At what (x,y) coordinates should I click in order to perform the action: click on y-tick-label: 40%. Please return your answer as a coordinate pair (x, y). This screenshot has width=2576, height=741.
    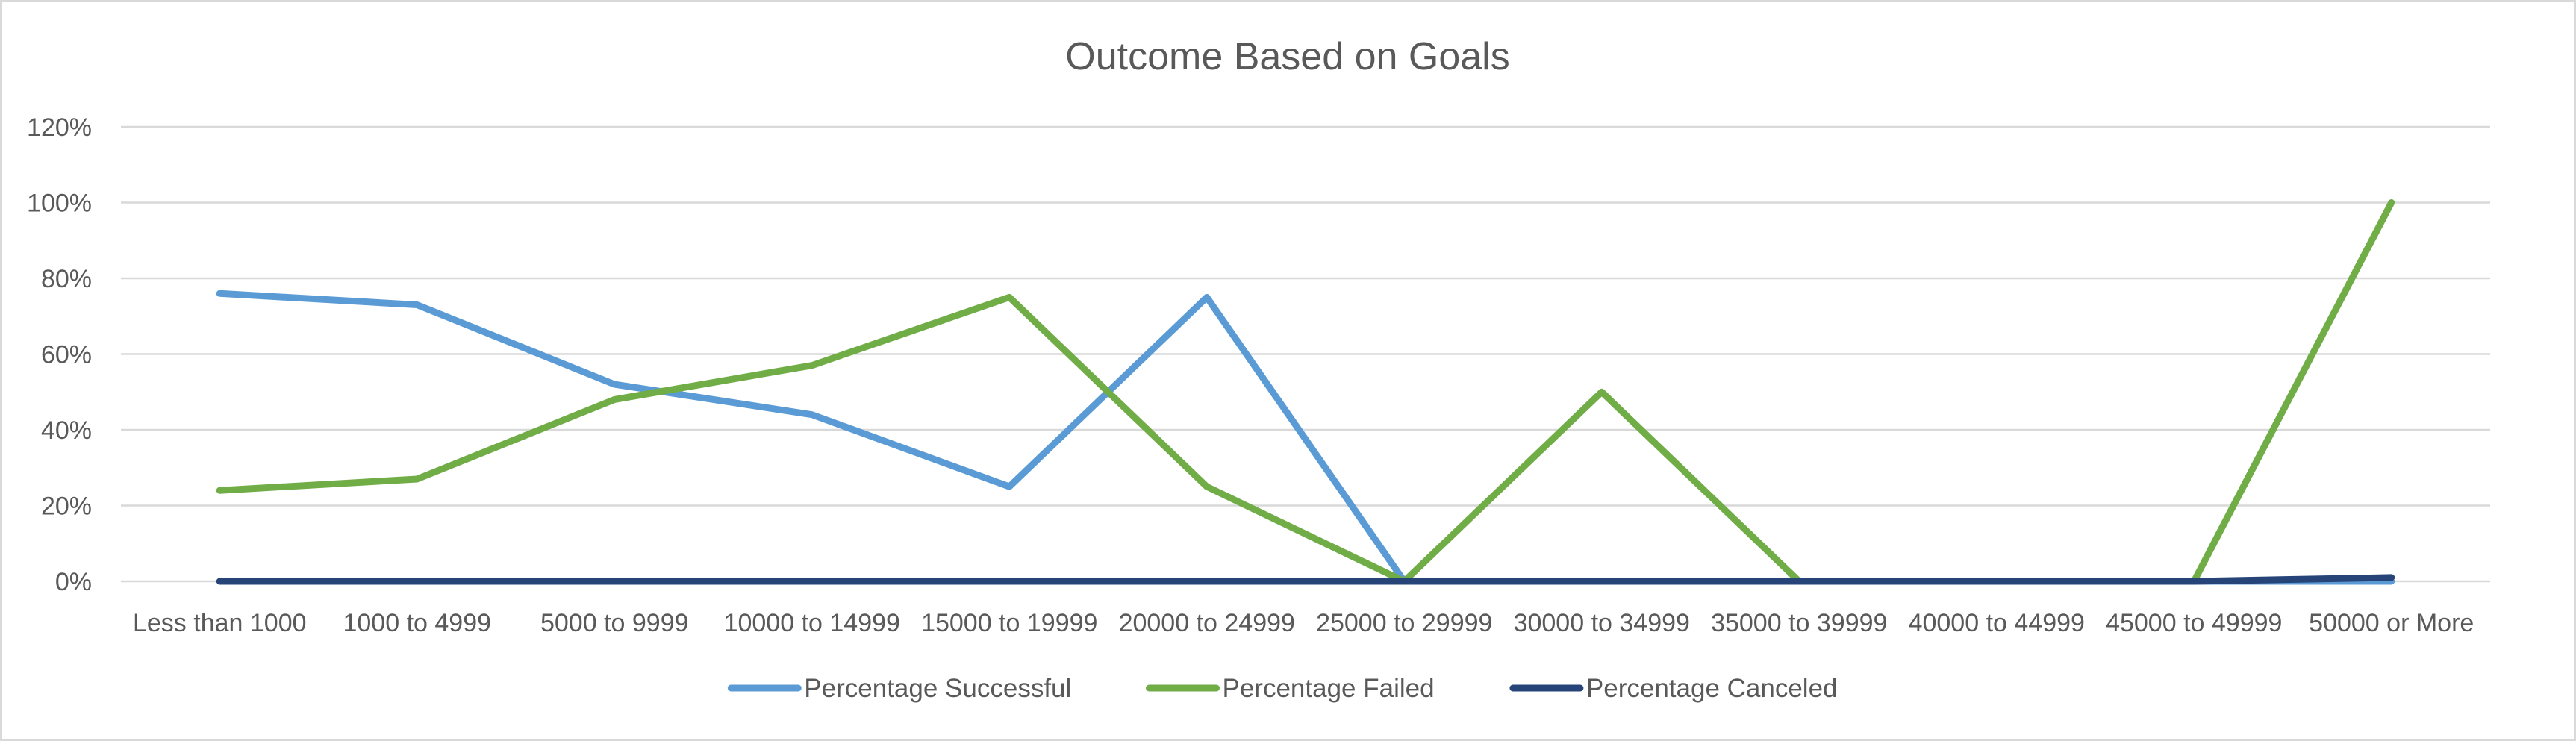
    Looking at the image, I should click on (66, 430).